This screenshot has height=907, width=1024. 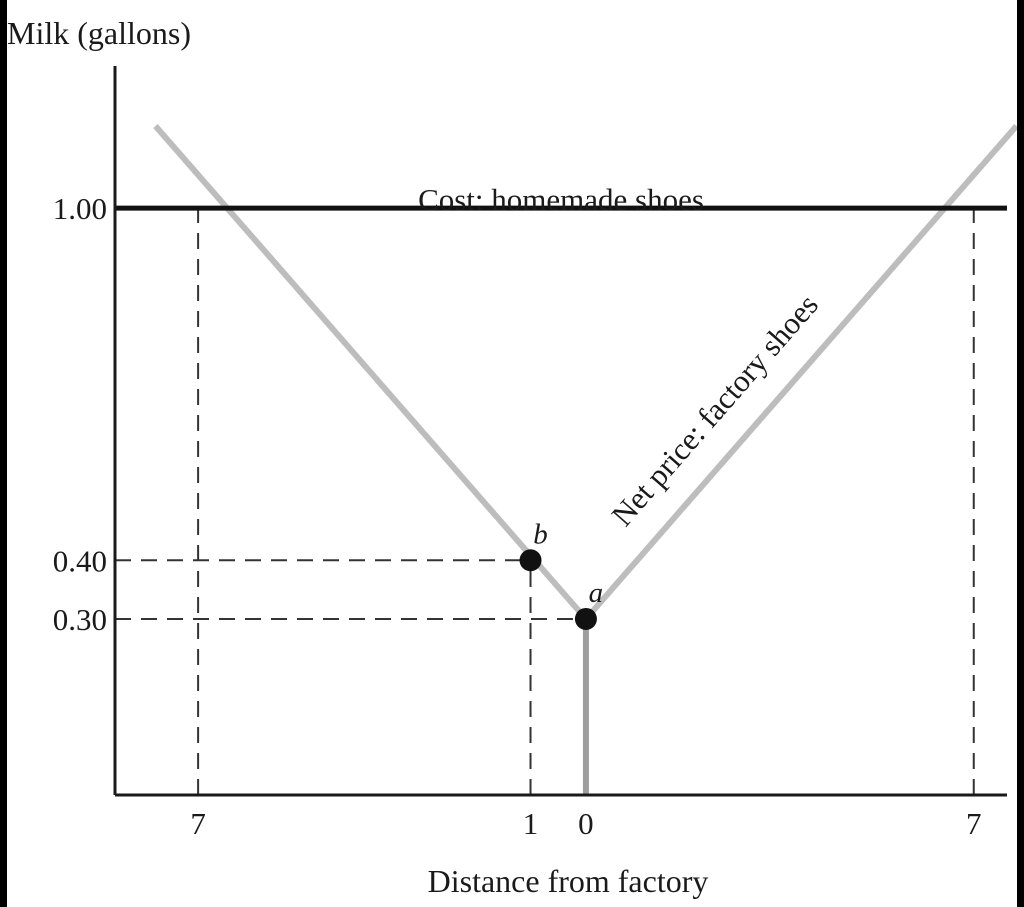 I want to click on data-point-b, so click(x=530, y=560).